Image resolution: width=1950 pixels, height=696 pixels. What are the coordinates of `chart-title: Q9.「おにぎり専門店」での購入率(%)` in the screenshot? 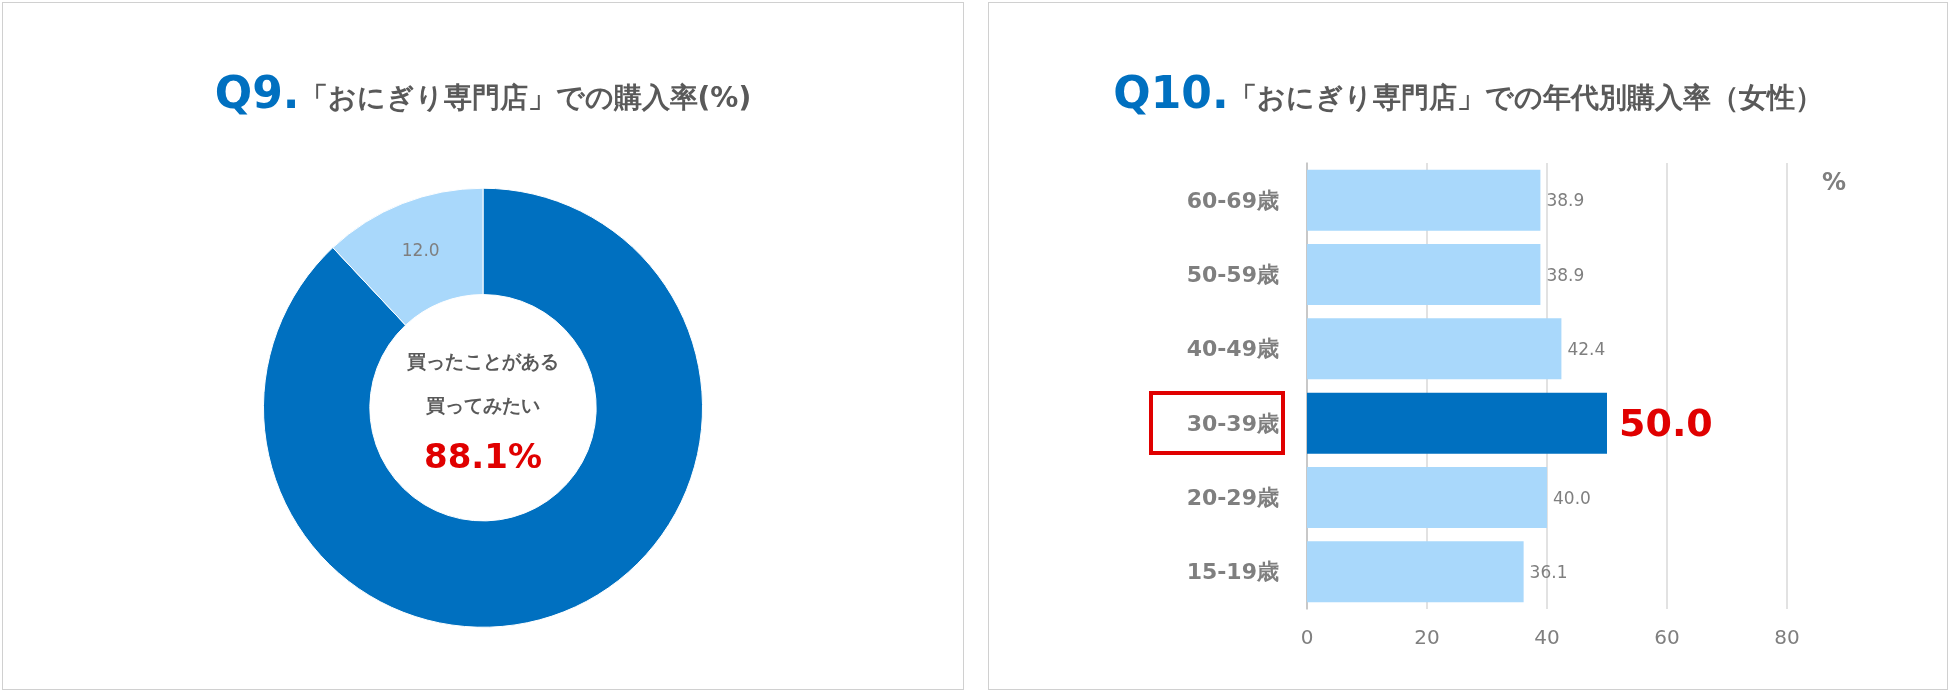 It's located at (483, 92).